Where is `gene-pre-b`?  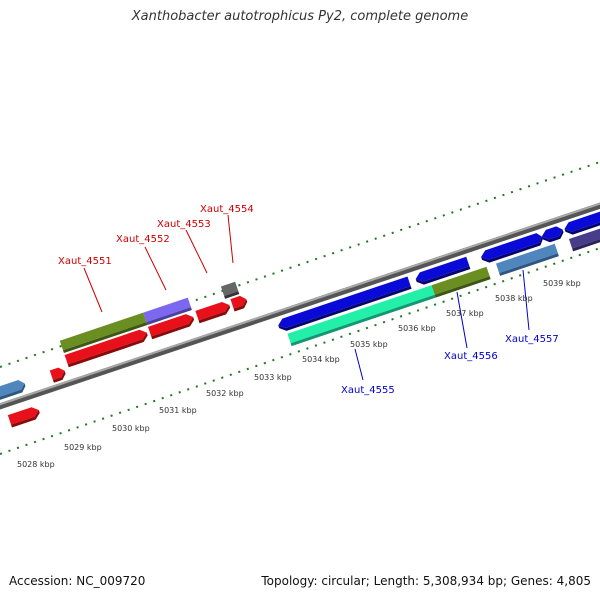
gene-pre-b is located at coordinates (13, 389).